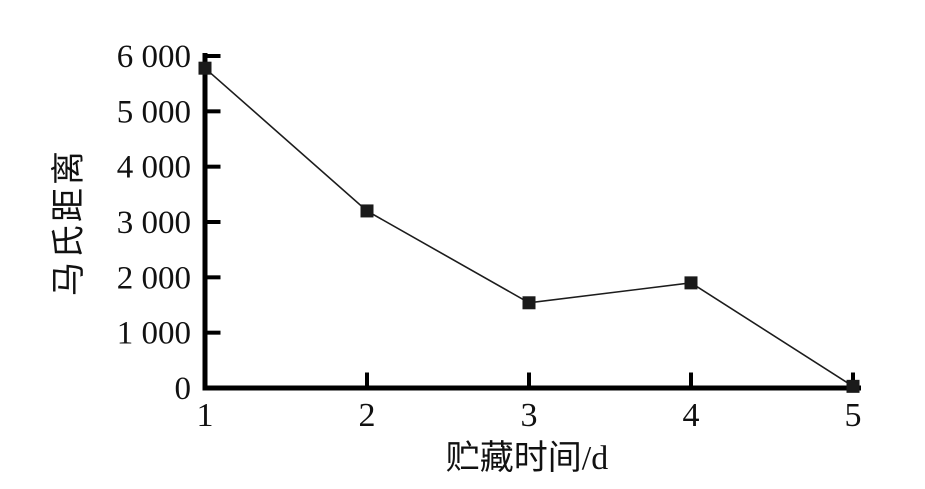 The height and width of the screenshot is (489, 925). I want to click on x-axis-title: 贮藏时间/d, so click(527, 458).